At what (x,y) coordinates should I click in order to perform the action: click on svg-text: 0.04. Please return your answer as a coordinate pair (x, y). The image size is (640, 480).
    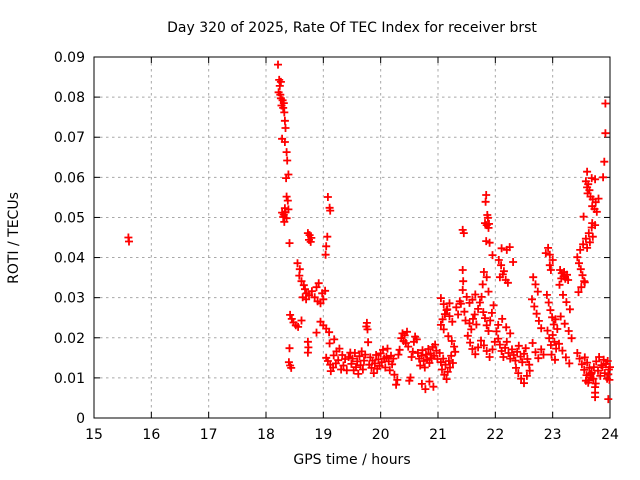
    Looking at the image, I should click on (69, 259).